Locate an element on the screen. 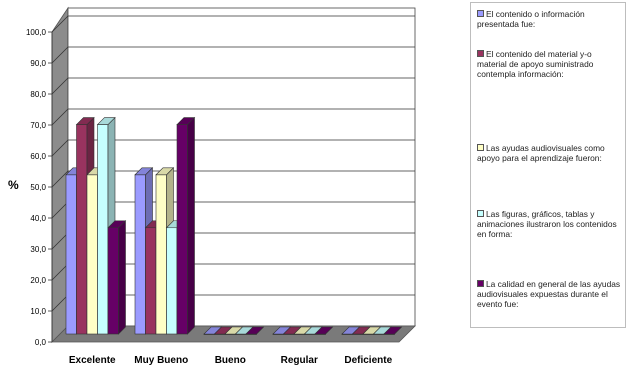  x-tick-label: Excelente is located at coordinates (92, 360).